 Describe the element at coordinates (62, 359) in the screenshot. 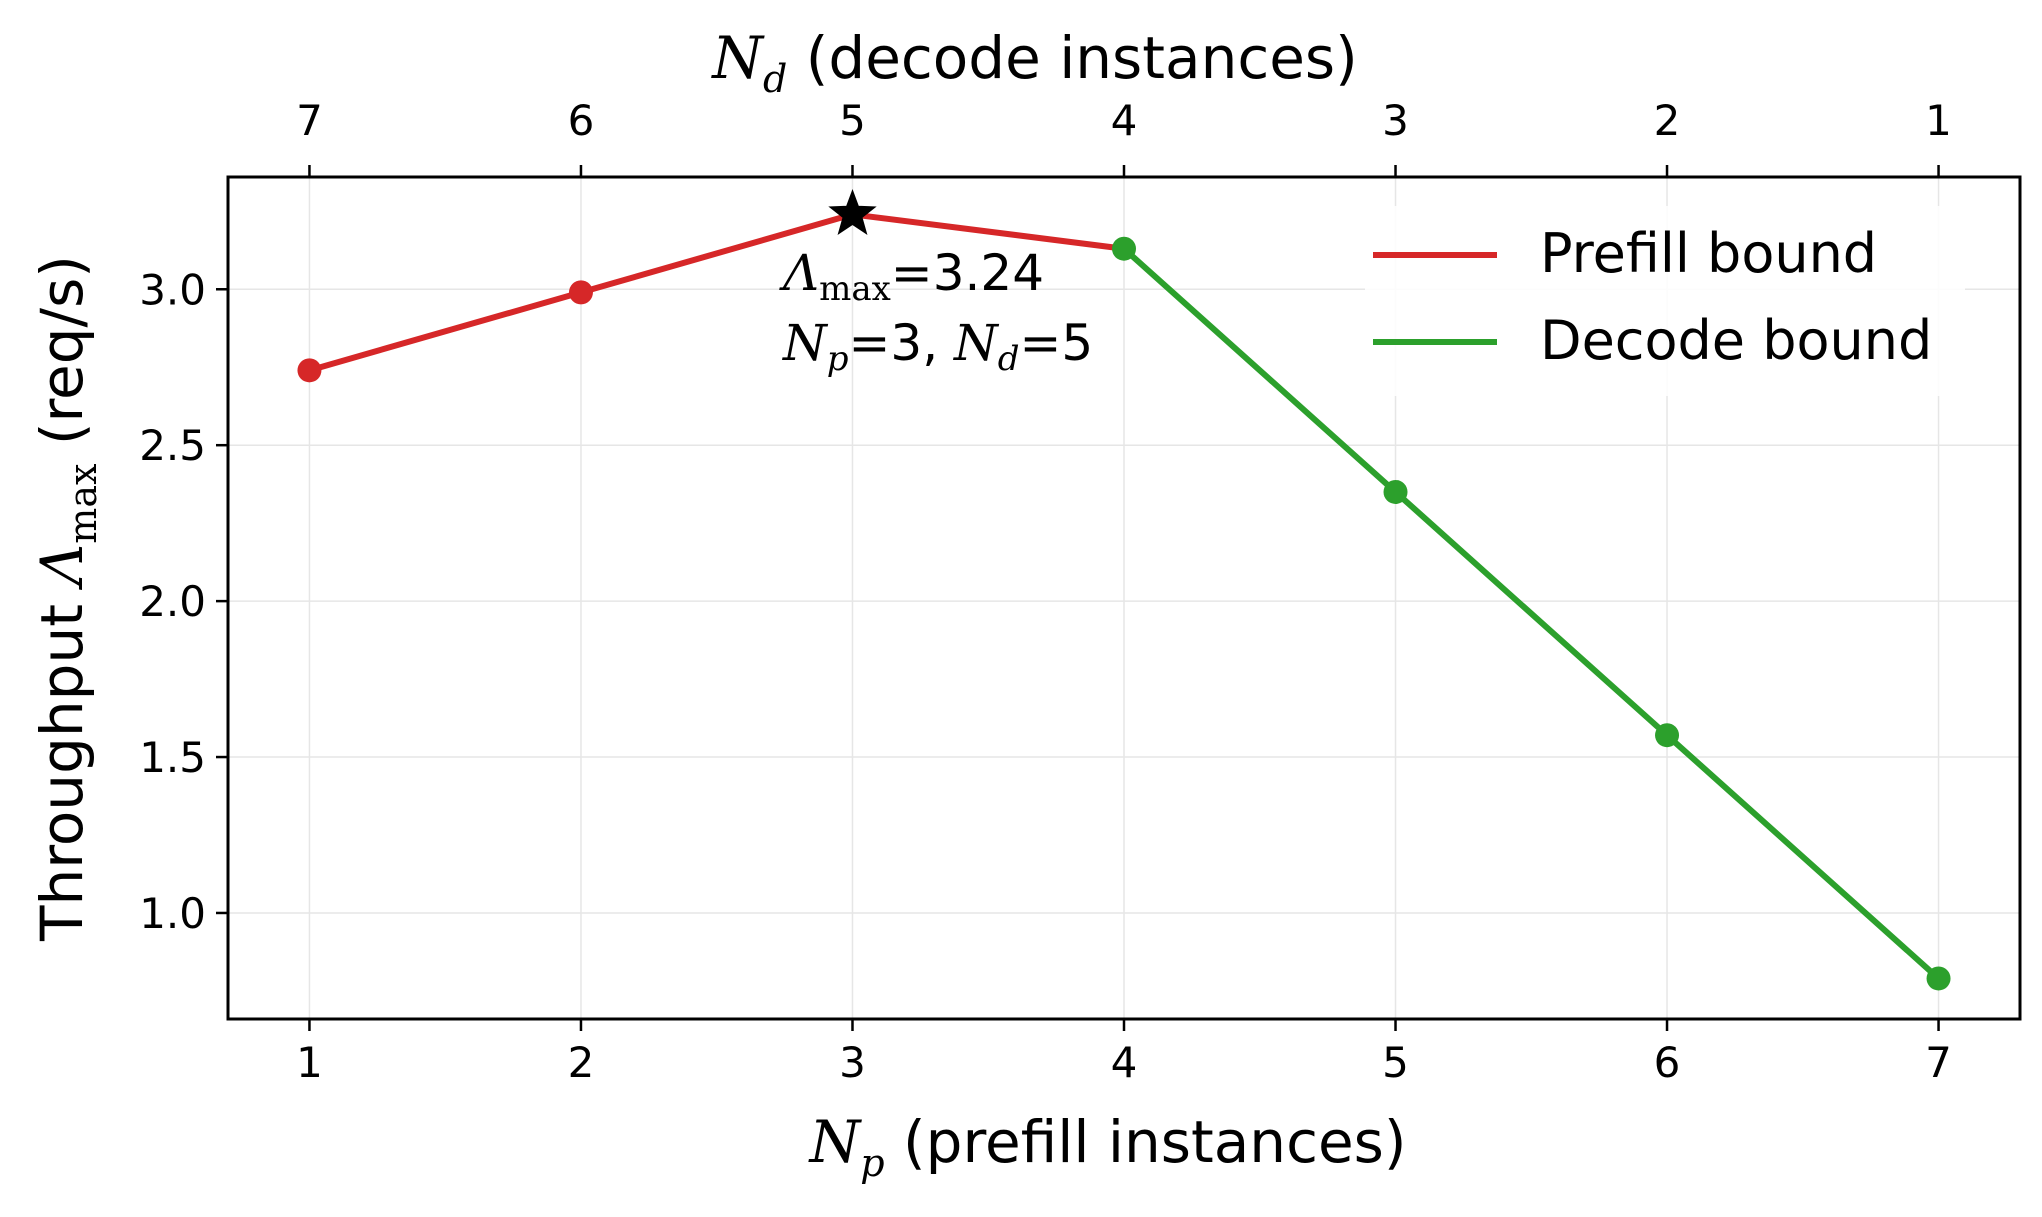

I see `y-axis-title-unit: (req/s)` at that location.